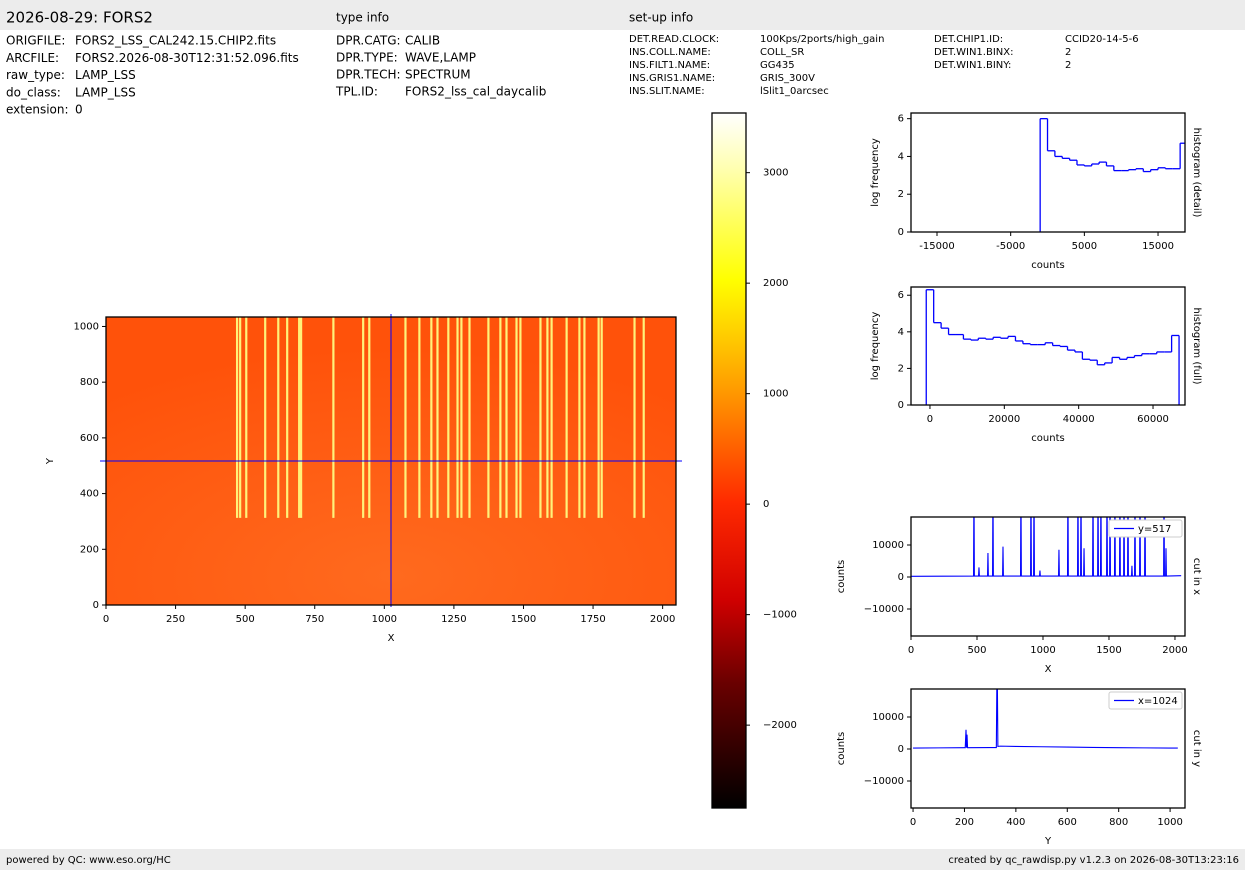 This screenshot has width=1245, height=870. I want to click on x-tick-label: 5000, so click(1084, 246).